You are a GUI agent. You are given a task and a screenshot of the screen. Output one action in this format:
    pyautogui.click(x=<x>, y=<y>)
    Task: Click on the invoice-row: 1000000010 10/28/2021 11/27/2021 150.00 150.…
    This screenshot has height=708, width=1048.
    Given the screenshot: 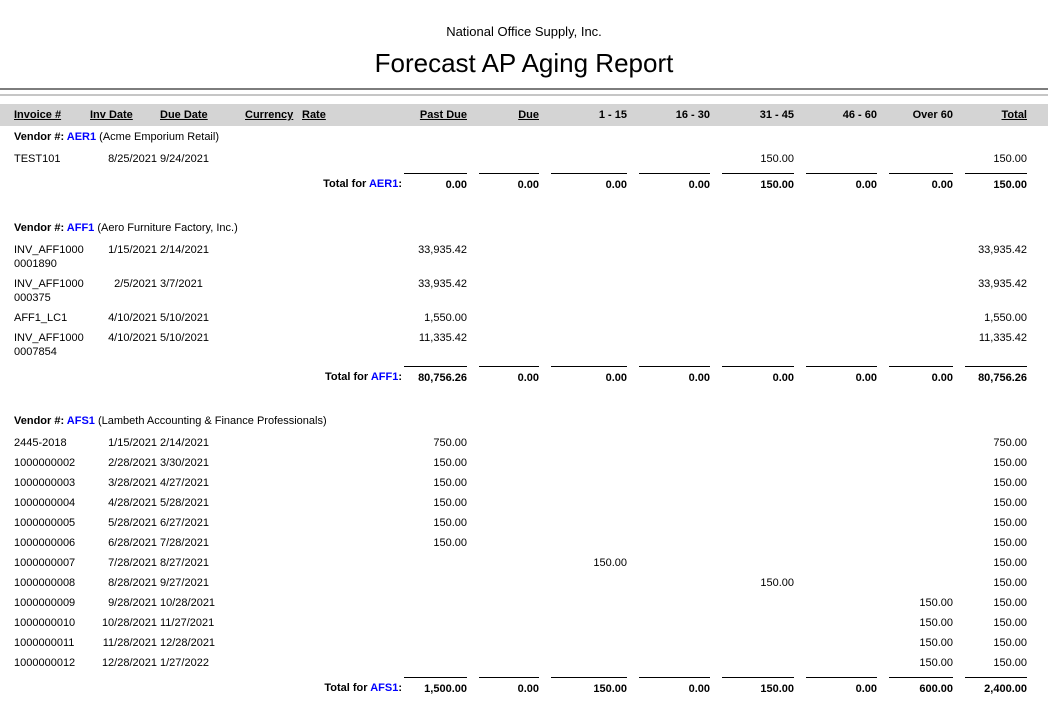 What is the action you would take?
    pyautogui.click(x=524, y=623)
    